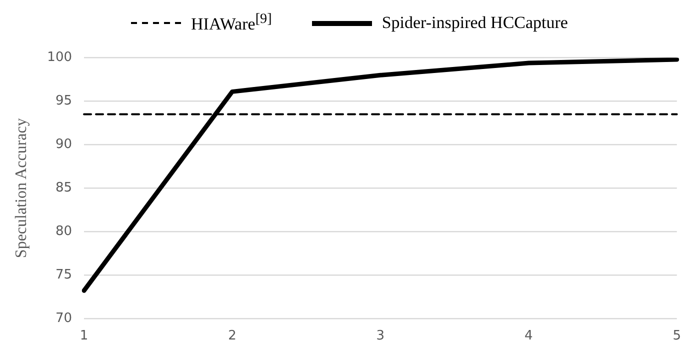  Describe the element at coordinates (232, 336) in the screenshot. I see `x-tick-label: 2` at that location.